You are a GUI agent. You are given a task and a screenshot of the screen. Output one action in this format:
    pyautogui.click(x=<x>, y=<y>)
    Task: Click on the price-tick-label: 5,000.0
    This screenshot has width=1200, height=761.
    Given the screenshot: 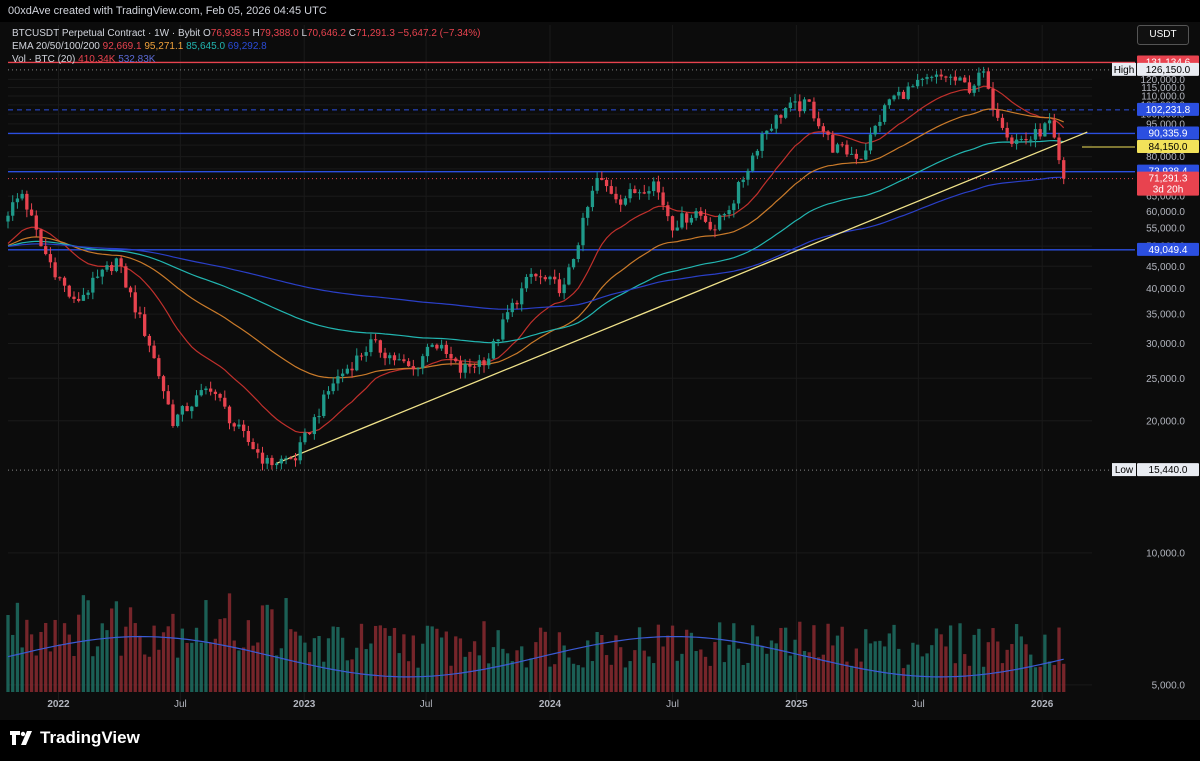 What is the action you would take?
    pyautogui.click(x=1169, y=685)
    